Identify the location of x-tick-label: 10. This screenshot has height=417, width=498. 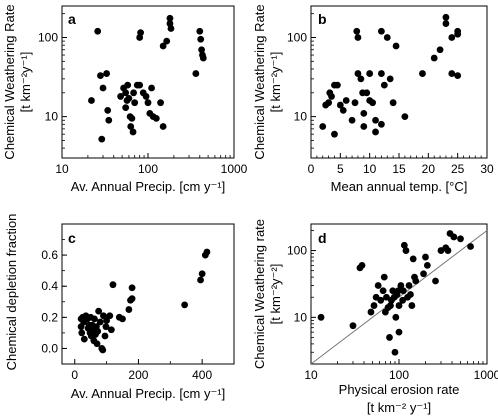
(311, 375).